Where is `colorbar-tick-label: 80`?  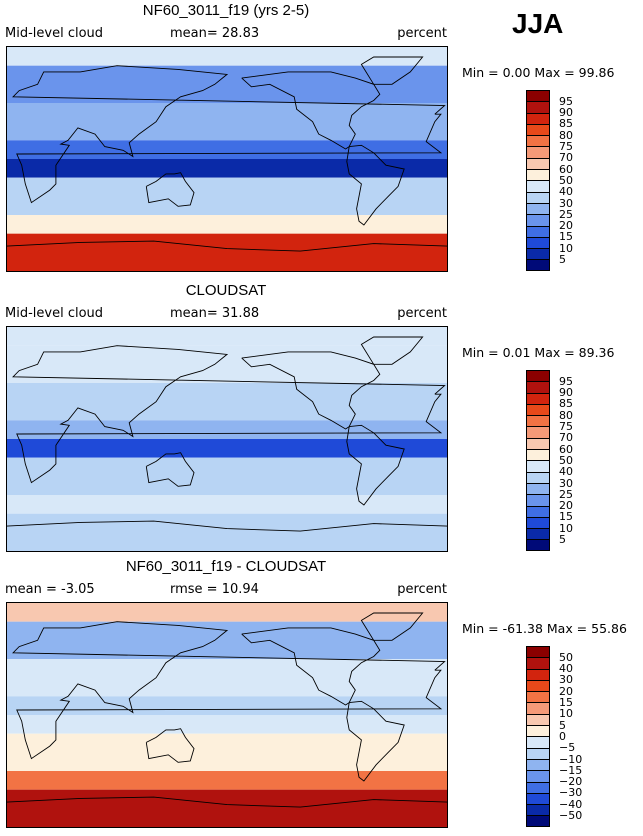 colorbar-tick-label: 80 is located at coordinates (566, 415).